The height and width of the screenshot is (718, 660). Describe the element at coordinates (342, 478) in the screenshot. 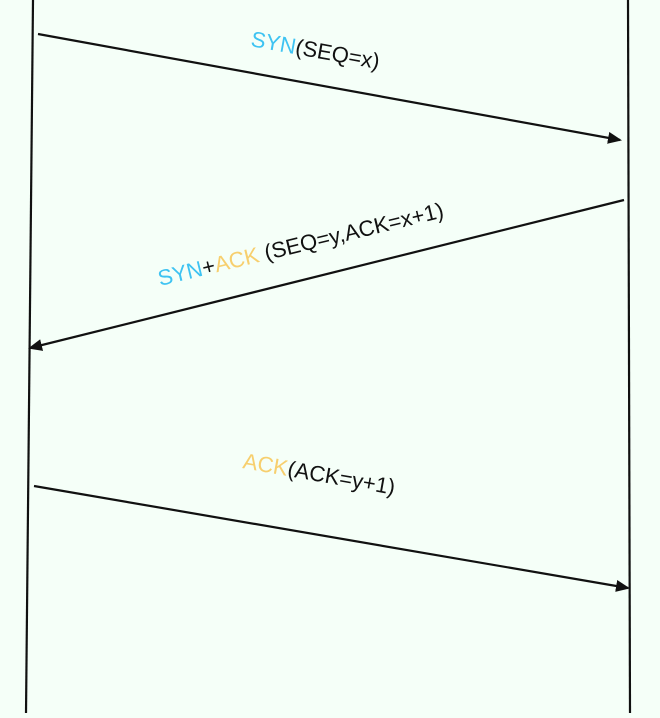

I see `ack-label-part: (ACK=y+1)` at that location.